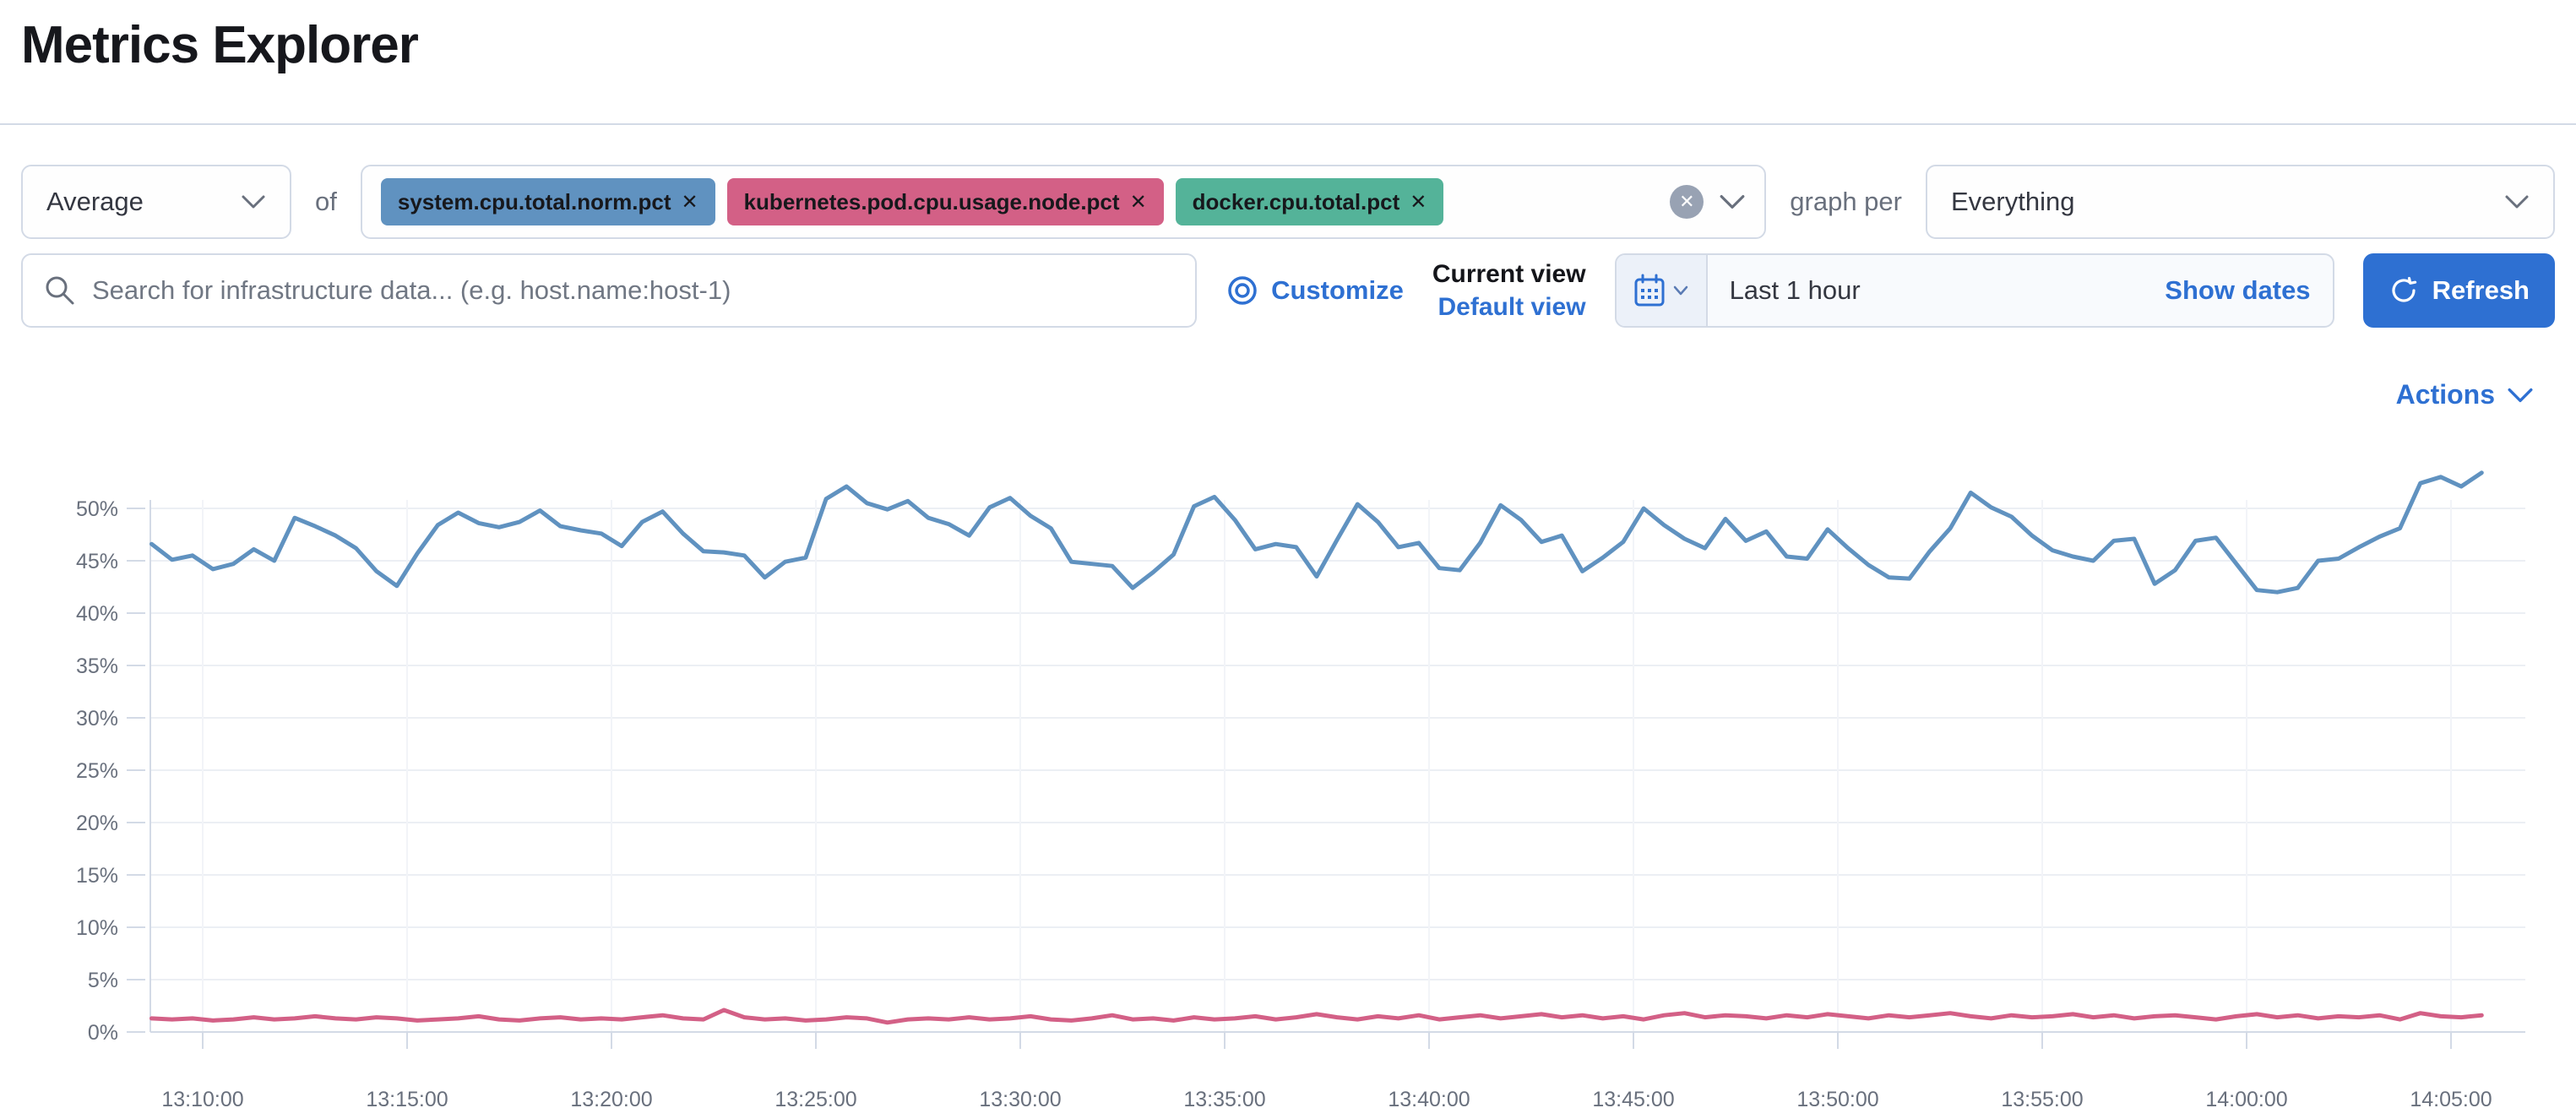  What do you see at coordinates (2238, 290) in the screenshot?
I see `show-dates-button: Show dates` at bounding box center [2238, 290].